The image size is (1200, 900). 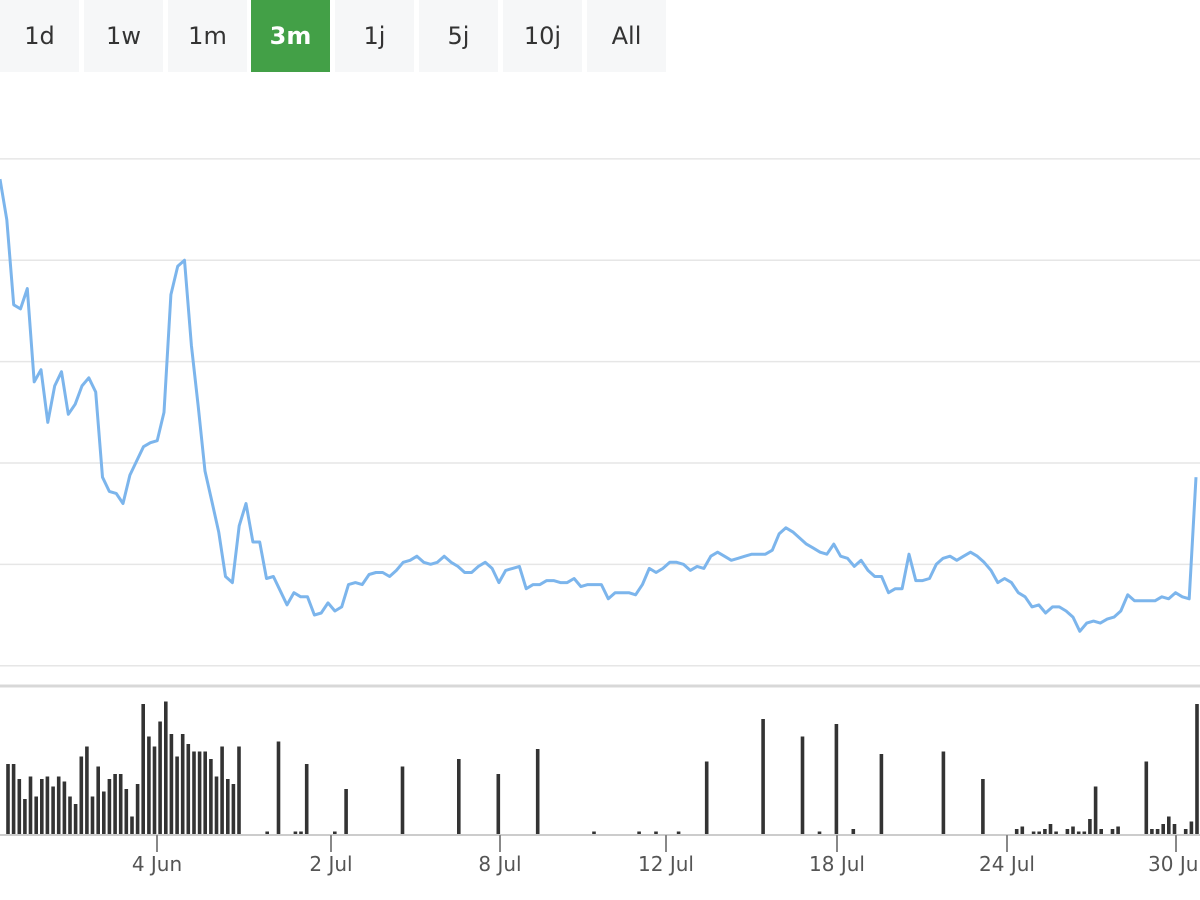 I want to click on range-button-1d: 1d, so click(x=39, y=36).